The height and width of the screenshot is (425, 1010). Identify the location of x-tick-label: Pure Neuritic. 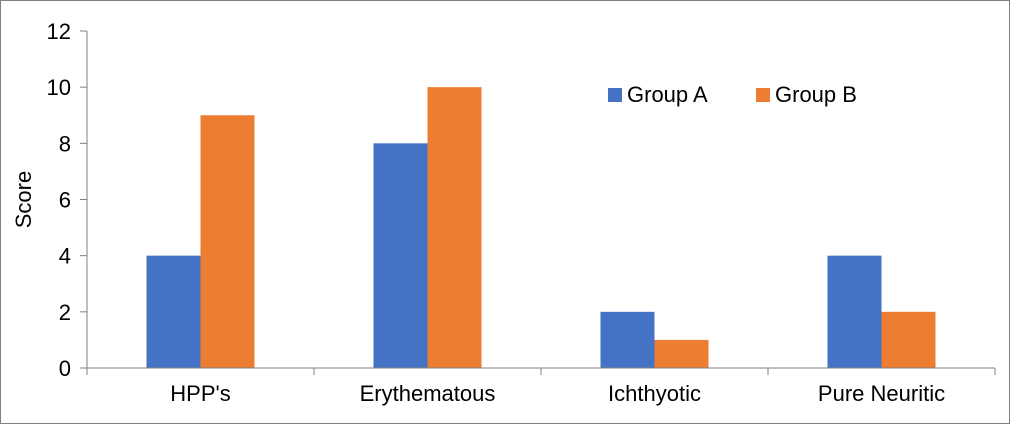
(881, 393).